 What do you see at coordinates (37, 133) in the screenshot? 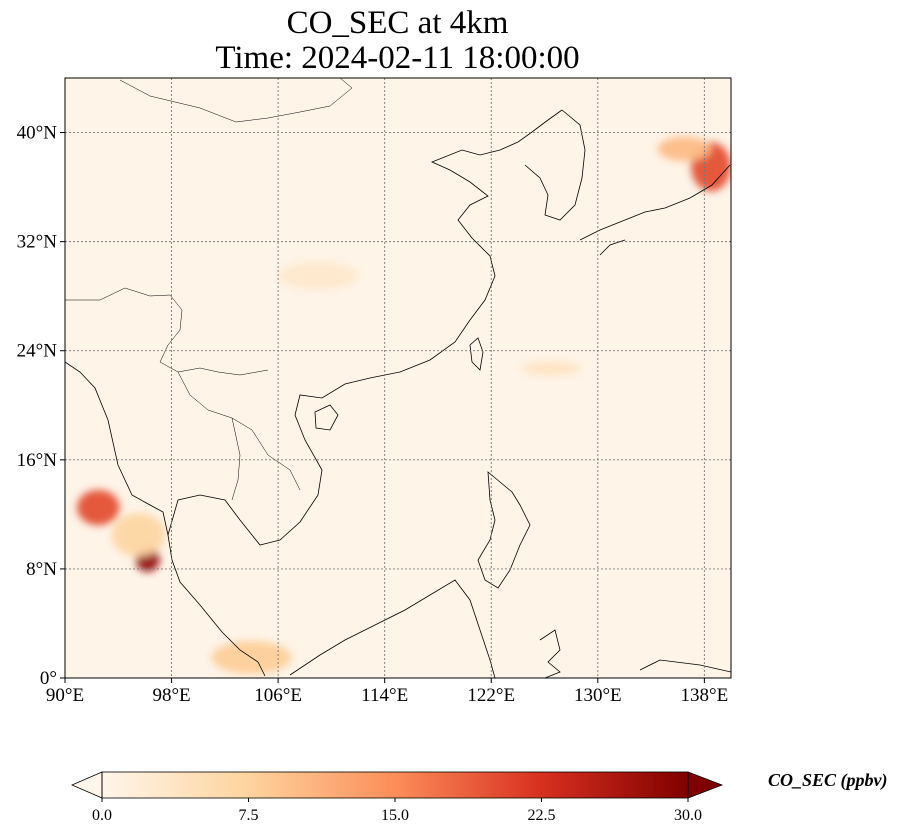
I see `y-tick-label: 40°N` at bounding box center [37, 133].